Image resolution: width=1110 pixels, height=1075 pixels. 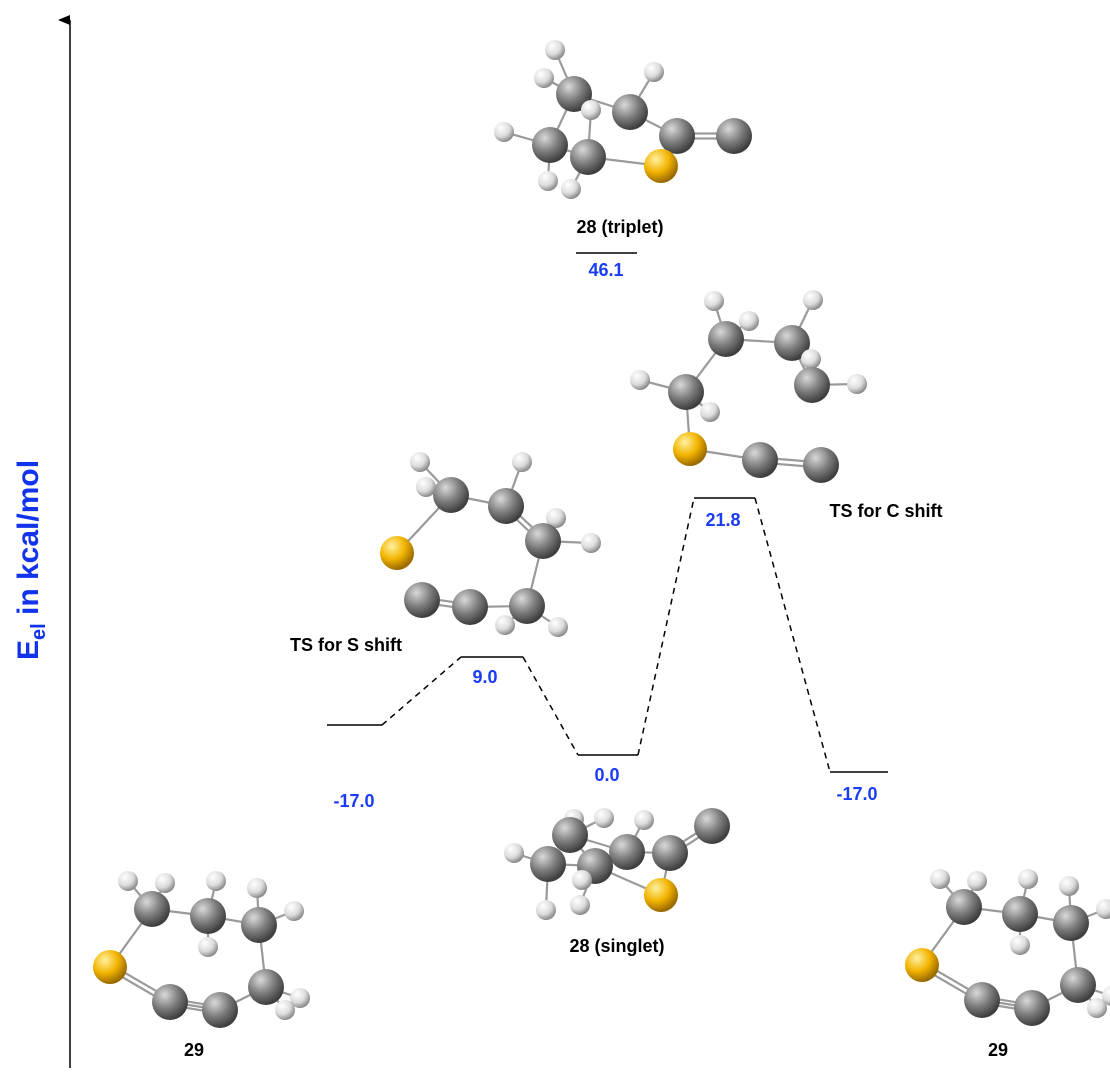 What do you see at coordinates (550, 706) in the screenshot?
I see `path-ts-s-to-singlet` at bounding box center [550, 706].